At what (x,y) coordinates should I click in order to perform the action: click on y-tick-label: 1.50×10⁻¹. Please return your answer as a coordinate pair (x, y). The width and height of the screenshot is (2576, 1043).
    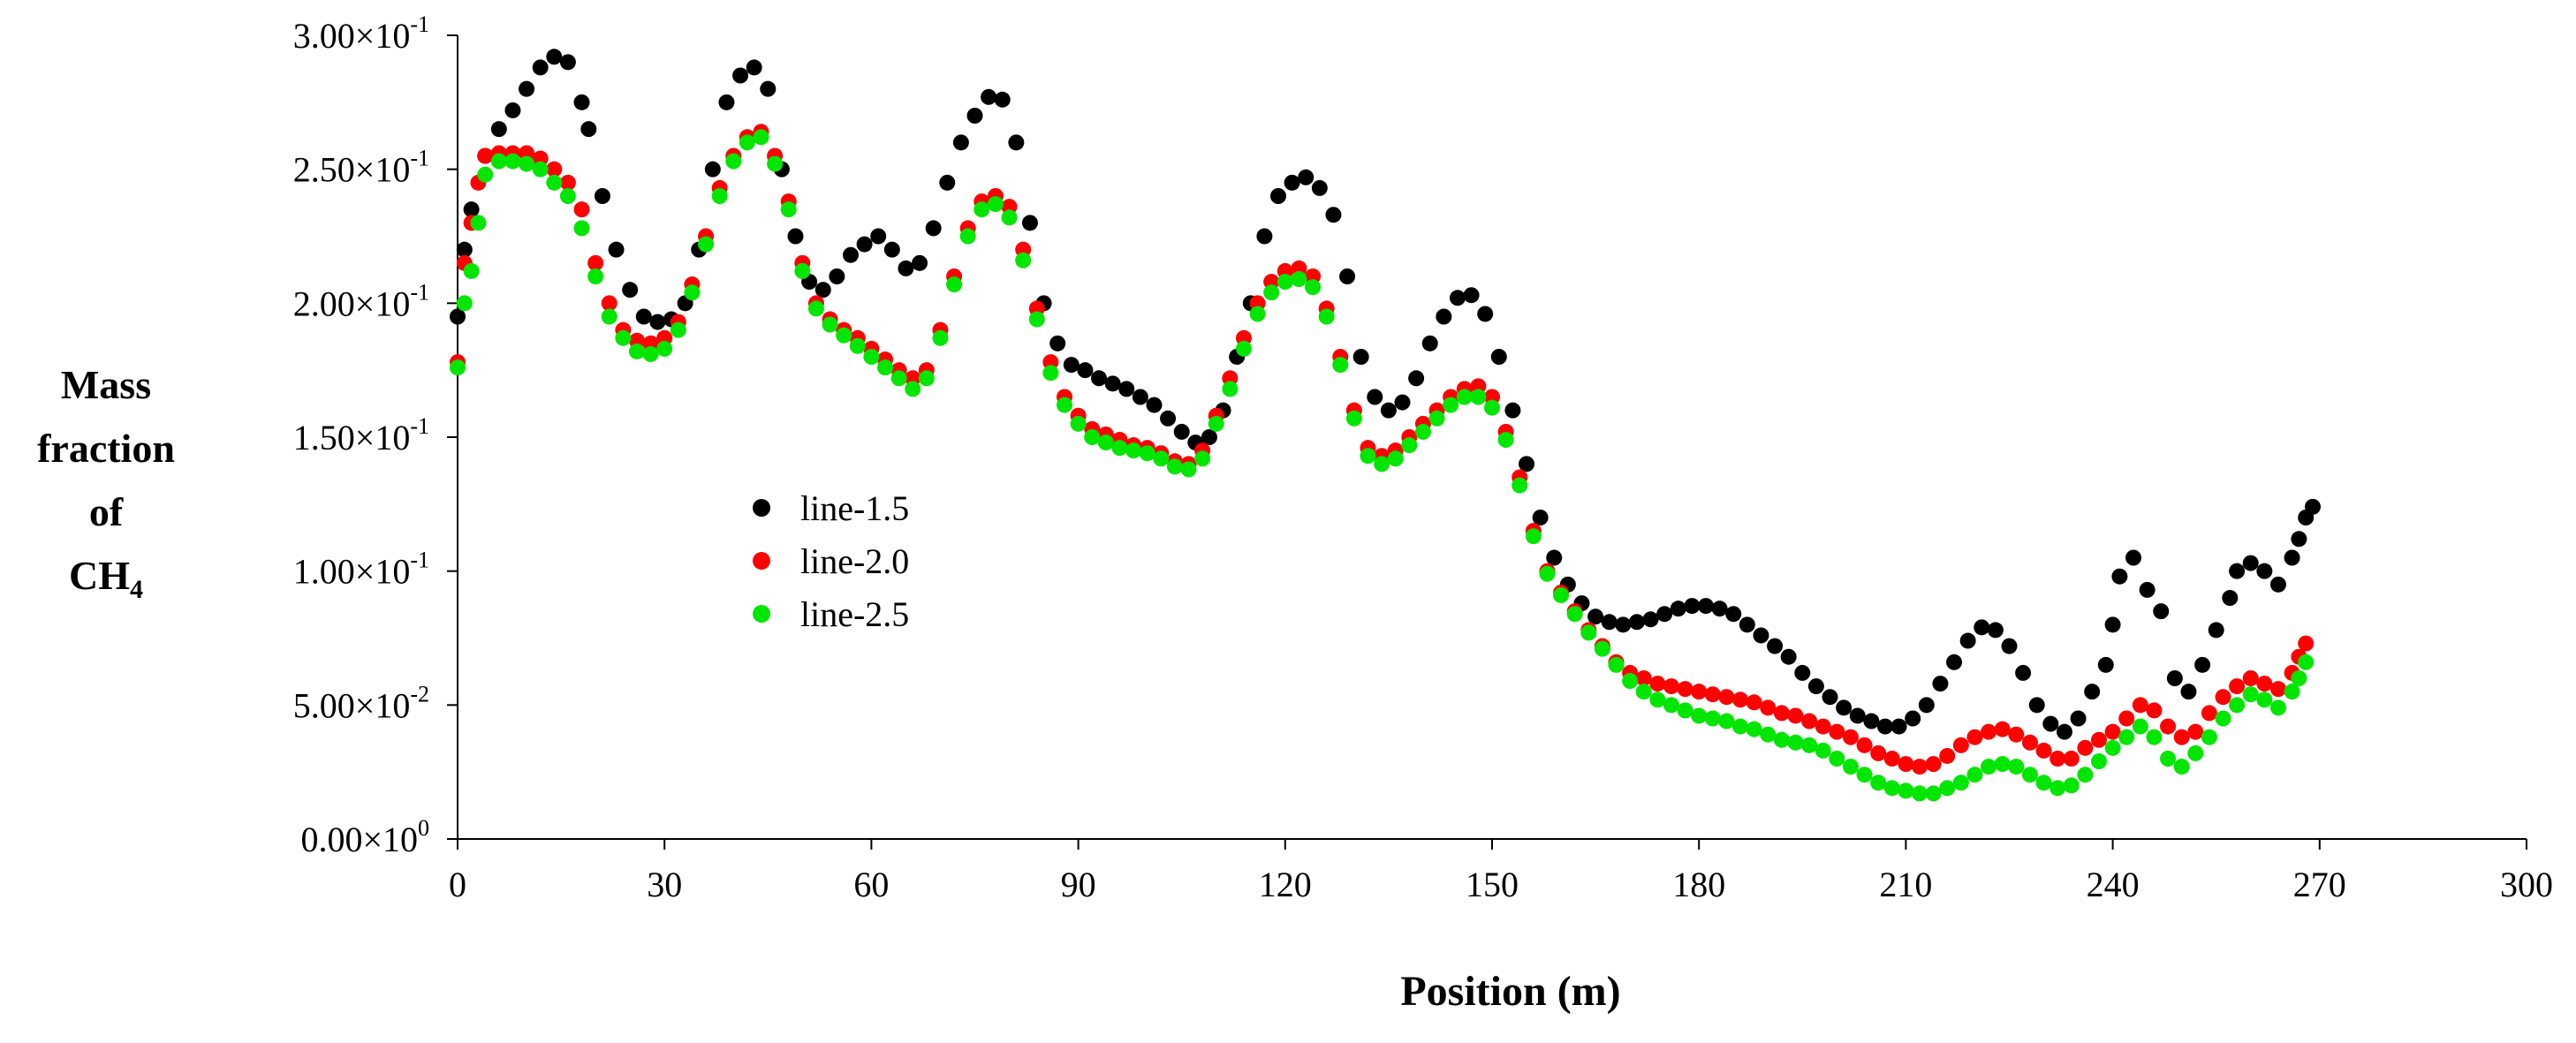
    Looking at the image, I should click on (361, 435).